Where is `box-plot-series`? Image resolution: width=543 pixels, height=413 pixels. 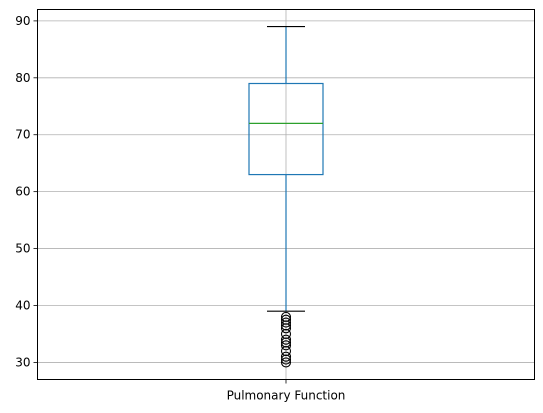 box-plot-series is located at coordinates (286, 196).